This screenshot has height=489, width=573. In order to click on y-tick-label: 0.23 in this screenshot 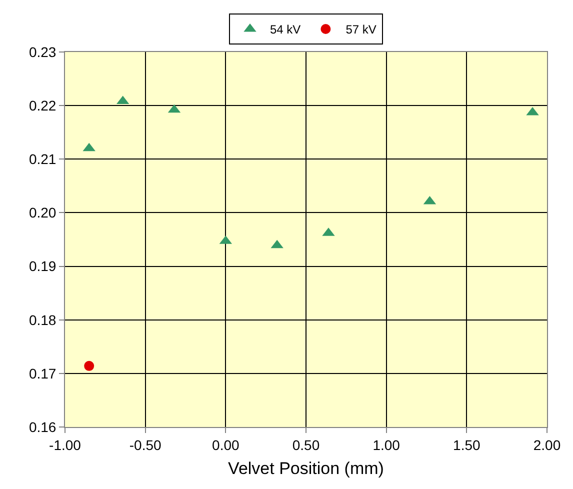, I will do `click(42, 52)`.